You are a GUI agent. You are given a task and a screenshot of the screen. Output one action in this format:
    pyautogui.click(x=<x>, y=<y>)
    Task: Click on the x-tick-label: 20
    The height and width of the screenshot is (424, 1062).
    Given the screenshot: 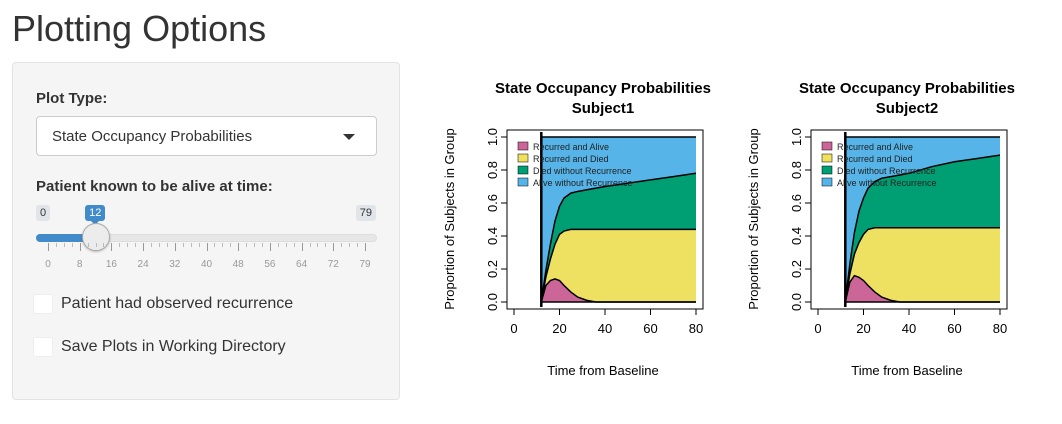 What is the action you would take?
    pyautogui.click(x=559, y=328)
    